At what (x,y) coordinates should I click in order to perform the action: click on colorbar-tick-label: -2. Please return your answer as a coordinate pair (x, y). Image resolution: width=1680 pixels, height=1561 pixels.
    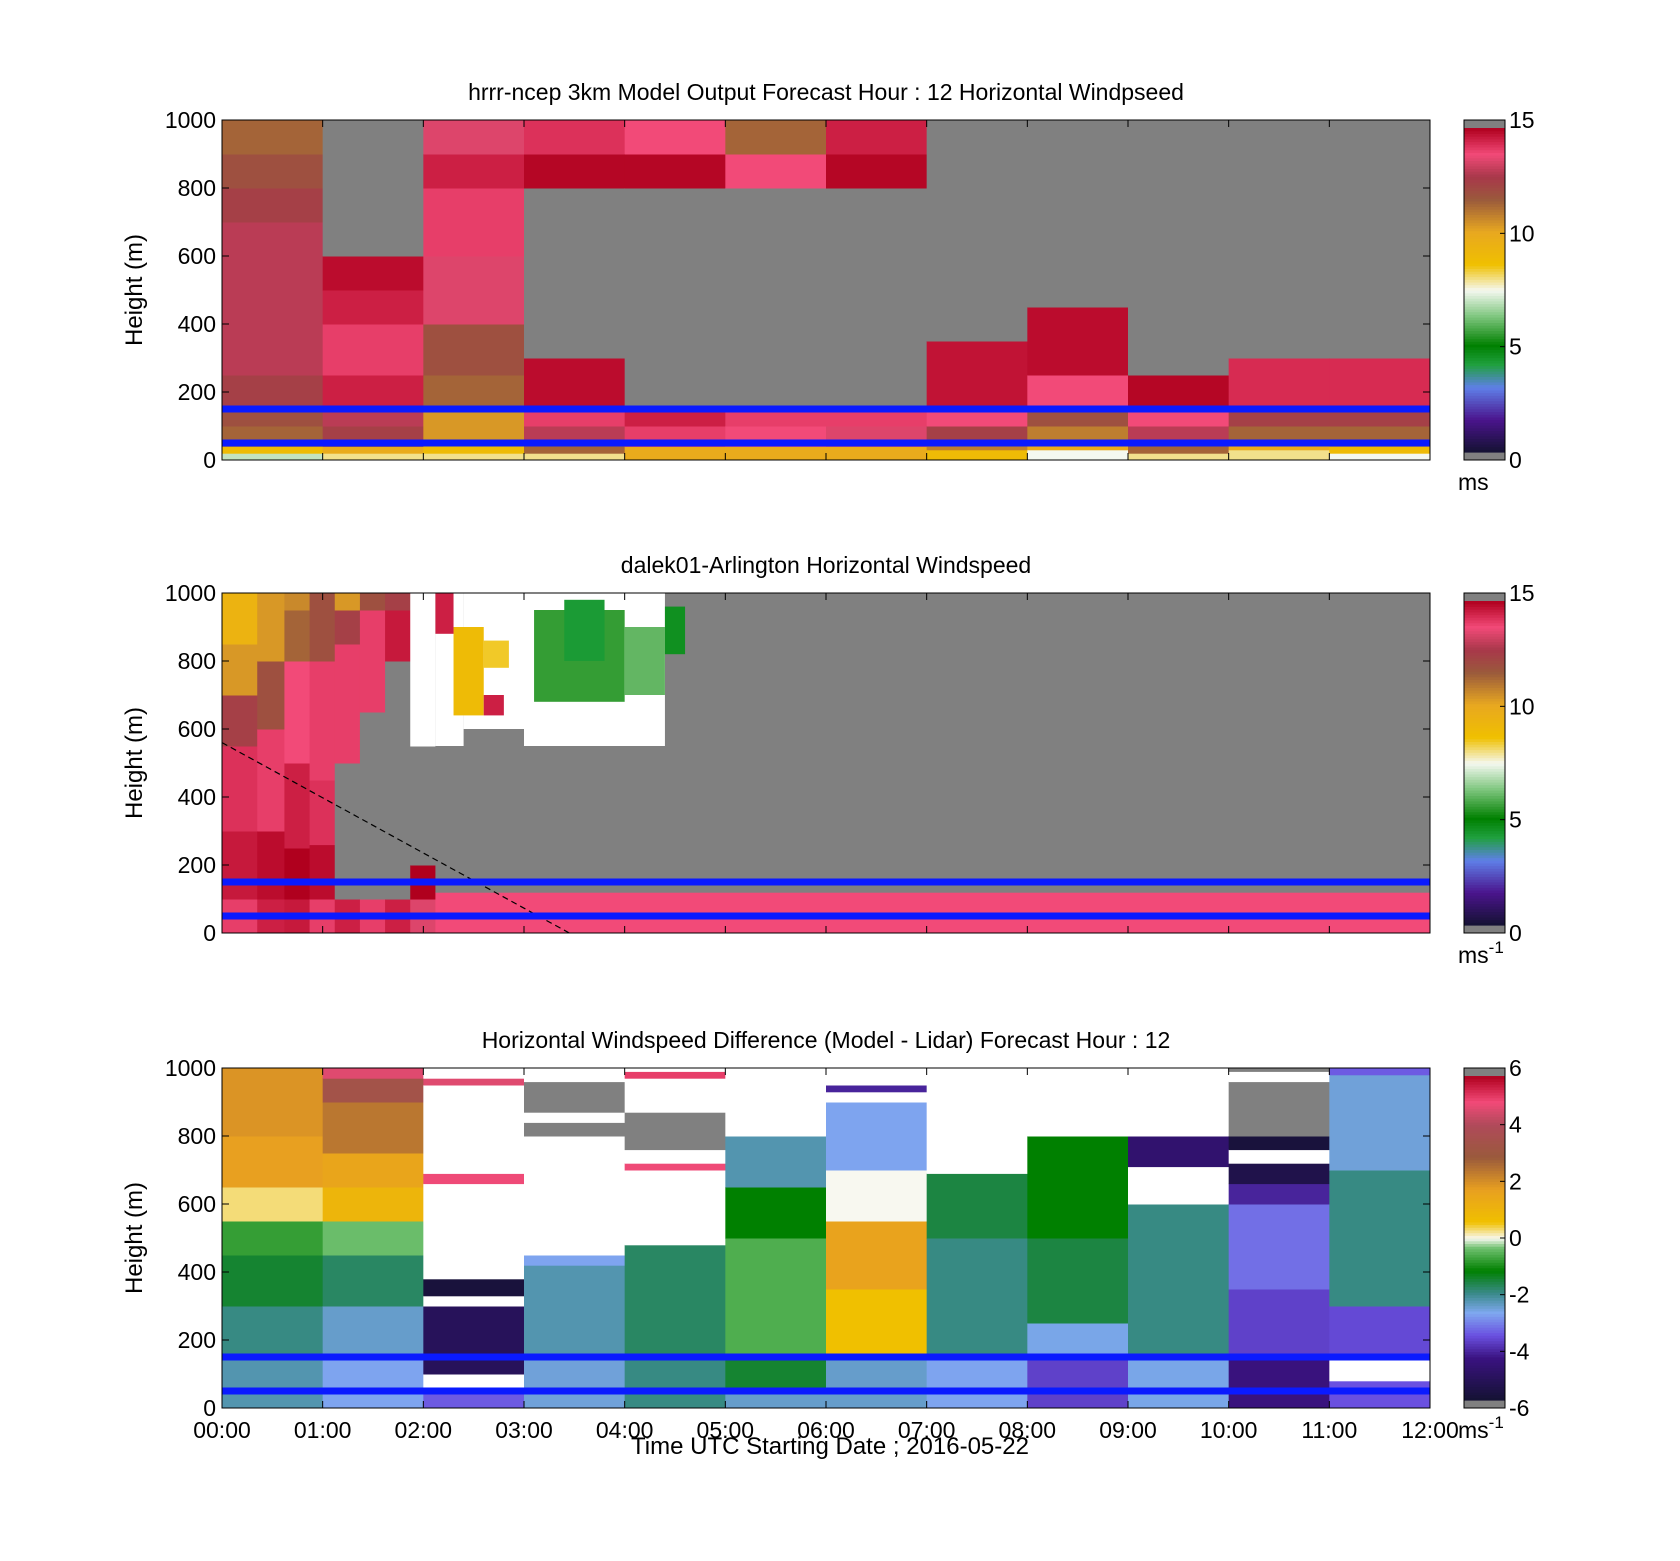
    Looking at the image, I should click on (1519, 1295).